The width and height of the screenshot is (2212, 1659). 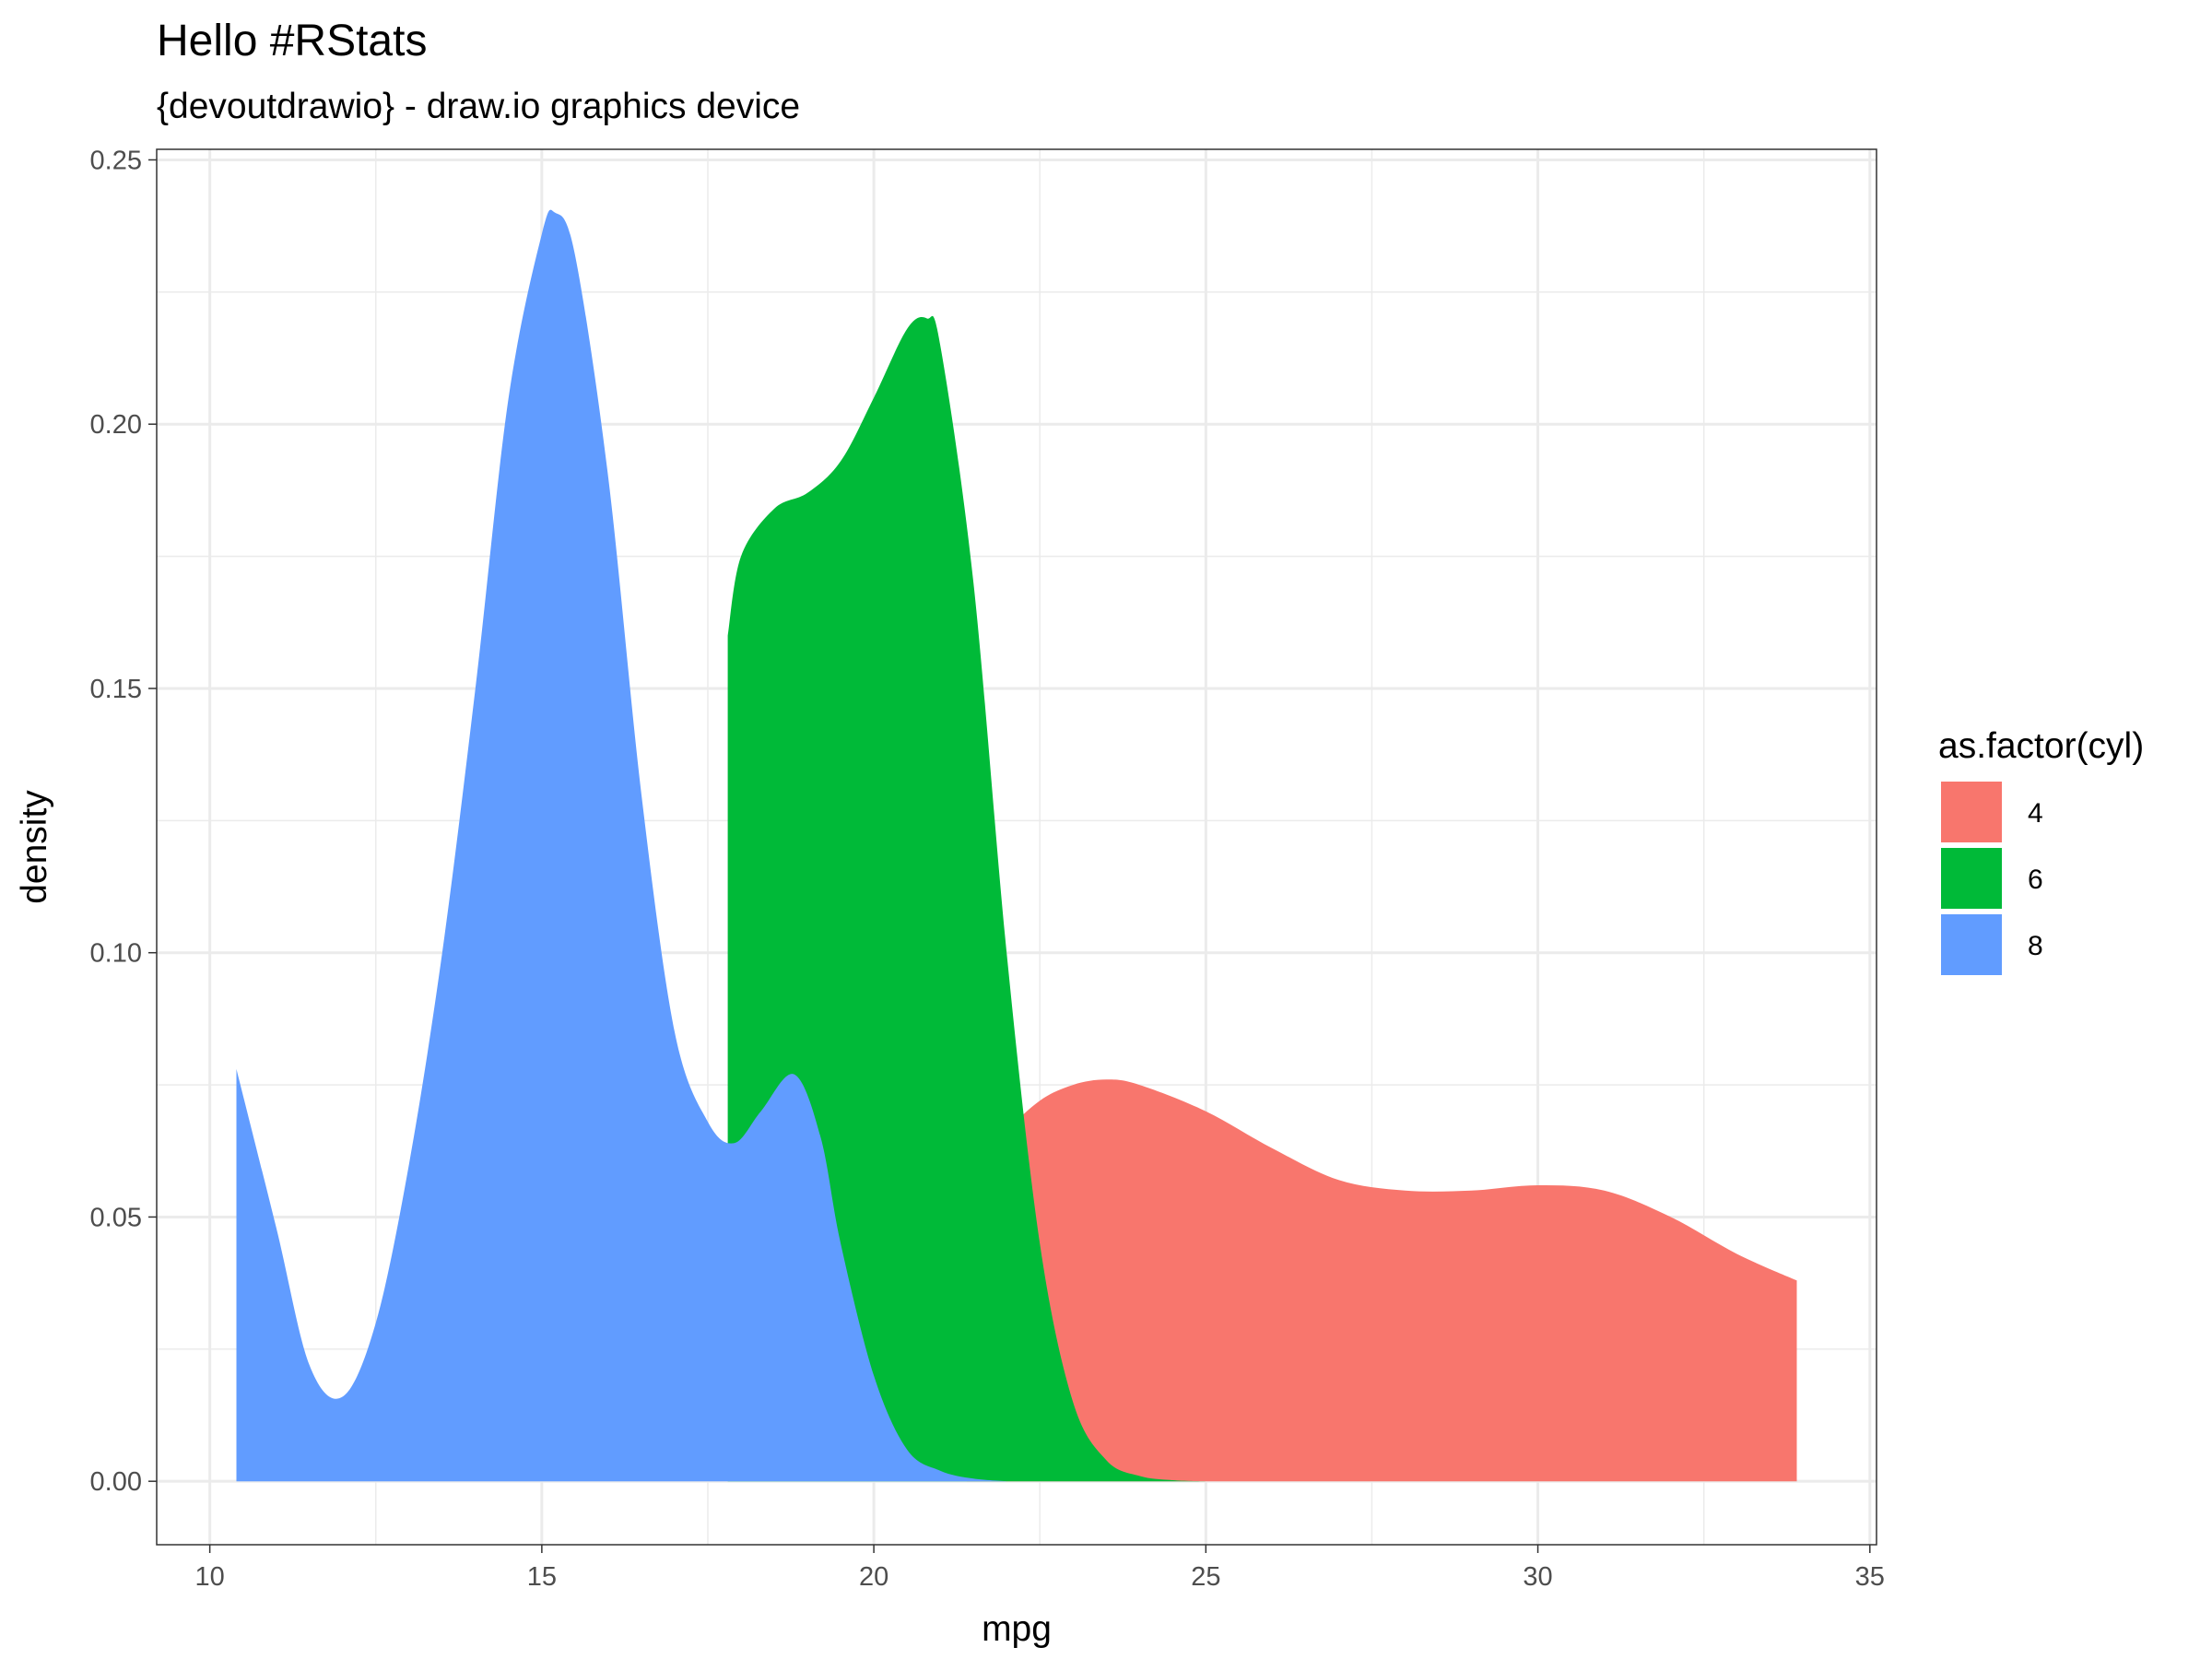 What do you see at coordinates (1040, 1568) in the screenshot?
I see `x-axis: 10 15 20 25 30 35` at bounding box center [1040, 1568].